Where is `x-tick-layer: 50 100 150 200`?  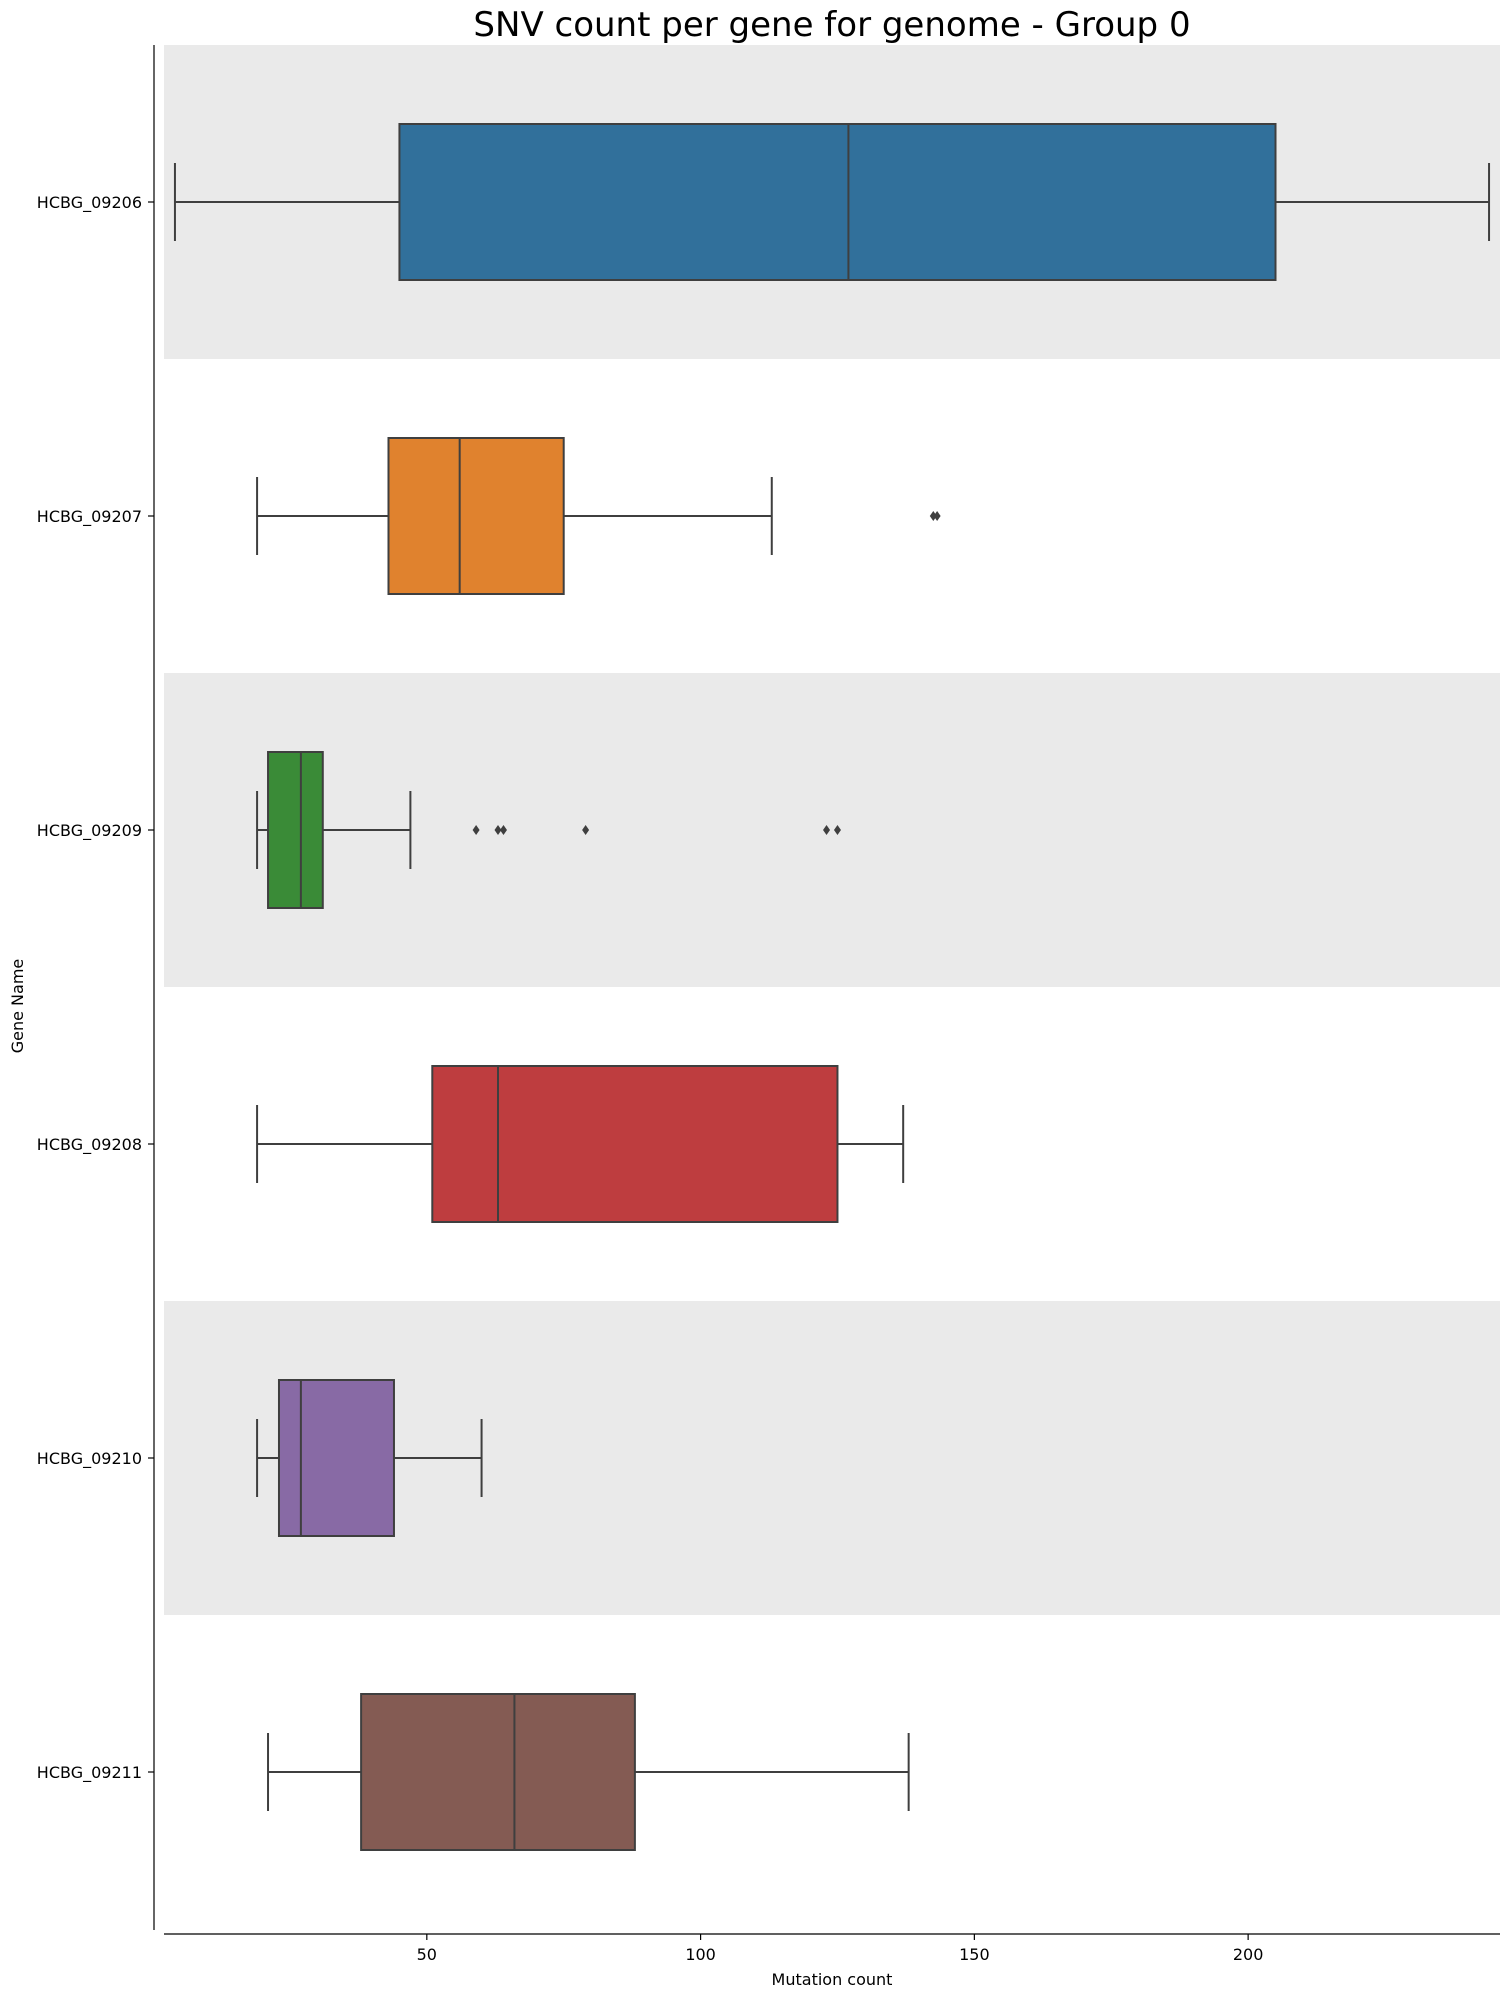 x-tick-layer: 50 100 150 200 is located at coordinates (840, 1949).